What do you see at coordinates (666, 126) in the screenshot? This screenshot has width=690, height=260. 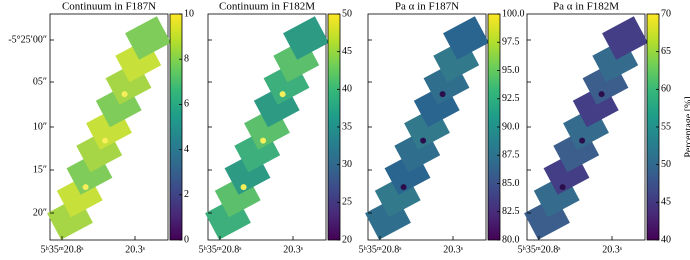 I see `colorbar-tick-label: 55` at bounding box center [666, 126].